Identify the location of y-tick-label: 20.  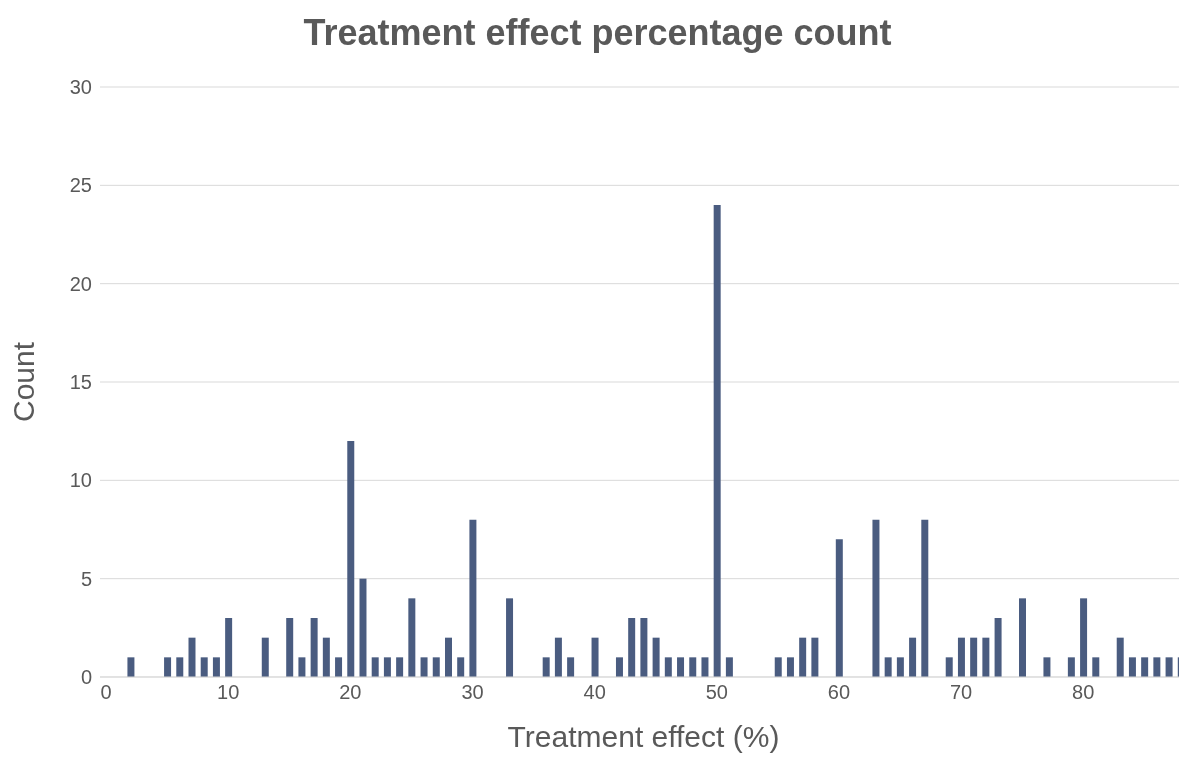
(80, 283).